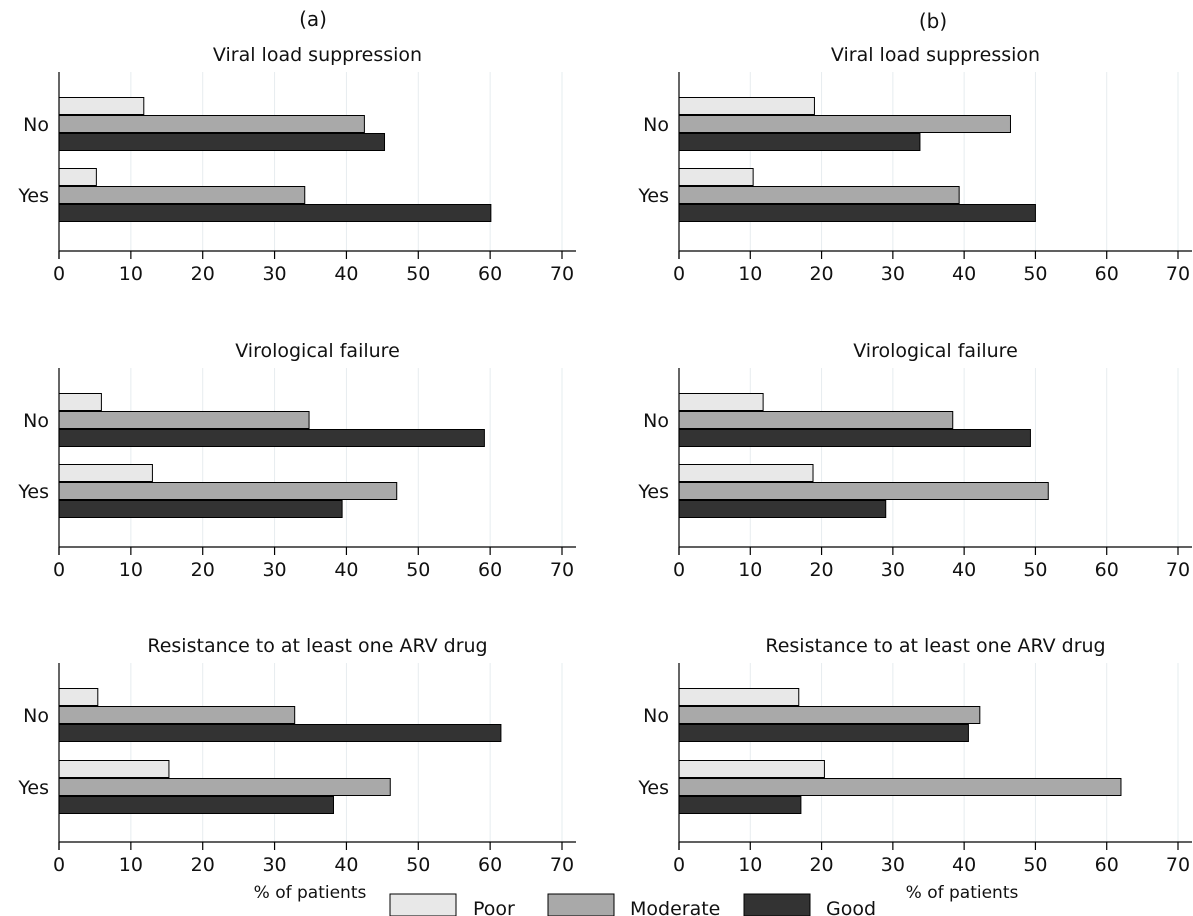 The height and width of the screenshot is (916, 1193). I want to click on legend-swatch-good, so click(777, 904).